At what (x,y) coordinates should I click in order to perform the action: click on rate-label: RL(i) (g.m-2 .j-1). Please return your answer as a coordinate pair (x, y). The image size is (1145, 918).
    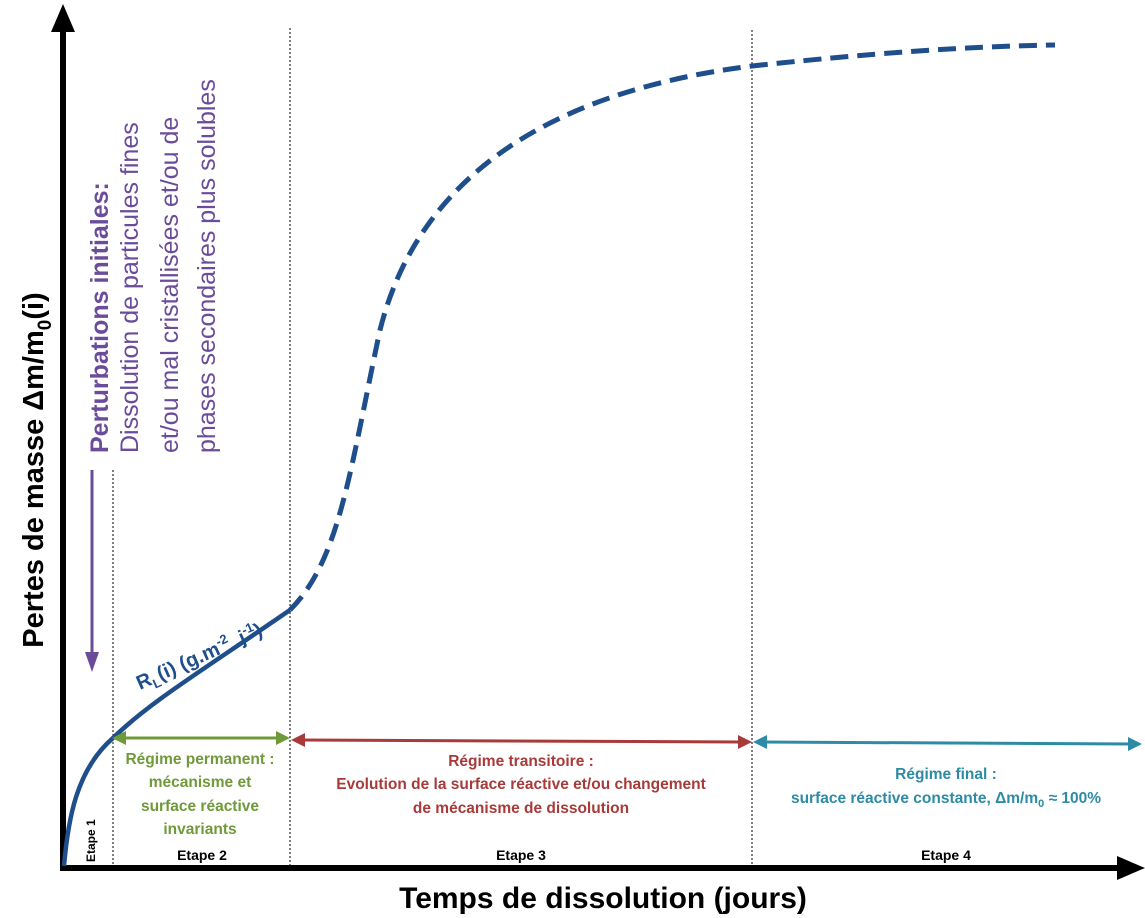
    Looking at the image, I should click on (199, 657).